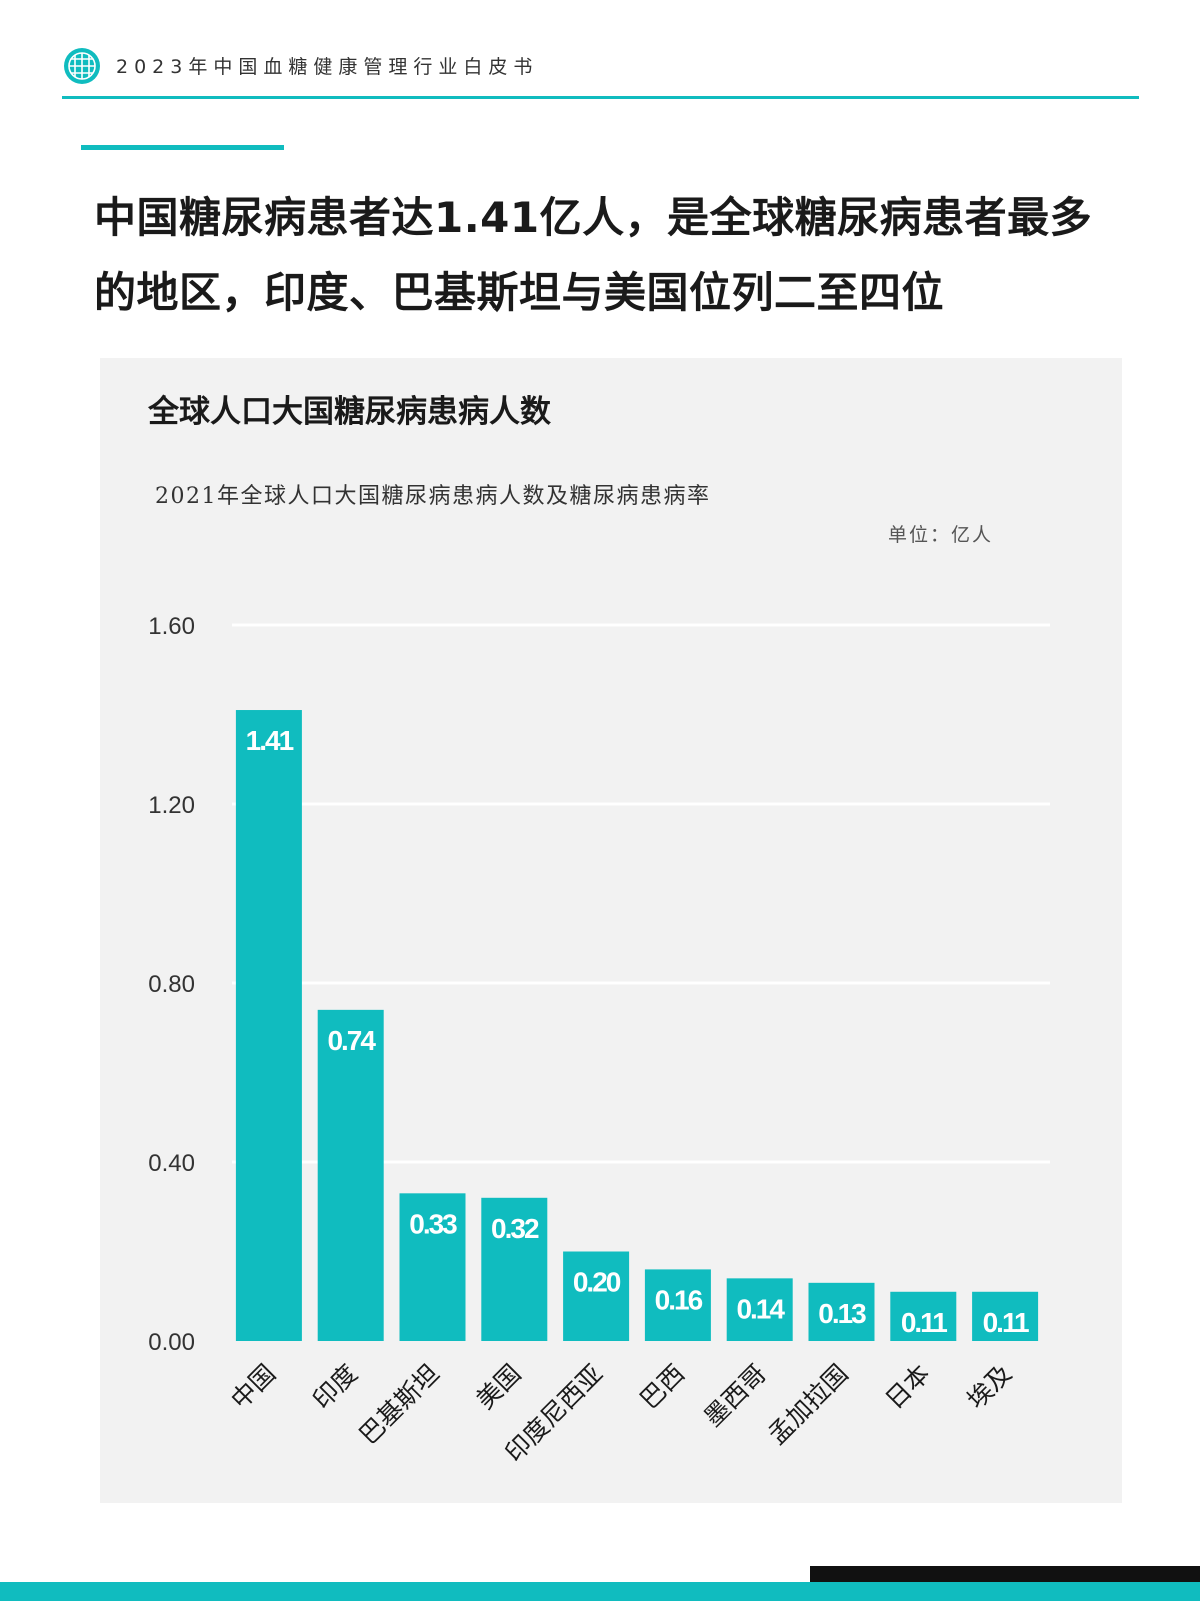 The width and height of the screenshot is (1200, 1601). What do you see at coordinates (593, 217) in the screenshot?
I see `headline-line-1: 中国糖尿病患者达1.41亿人，是全球糖尿病患者最多` at bounding box center [593, 217].